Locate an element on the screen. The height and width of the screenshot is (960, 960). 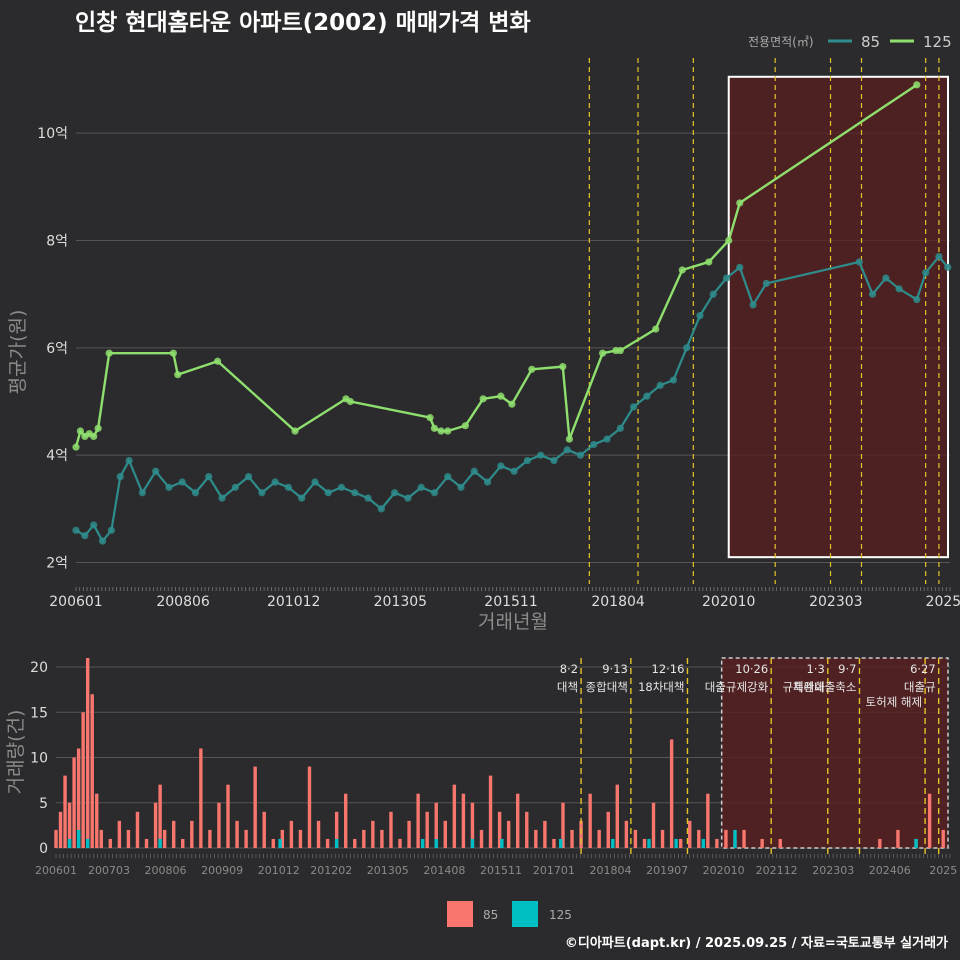
y-tick-label-1: 4억 is located at coordinates (57, 456).